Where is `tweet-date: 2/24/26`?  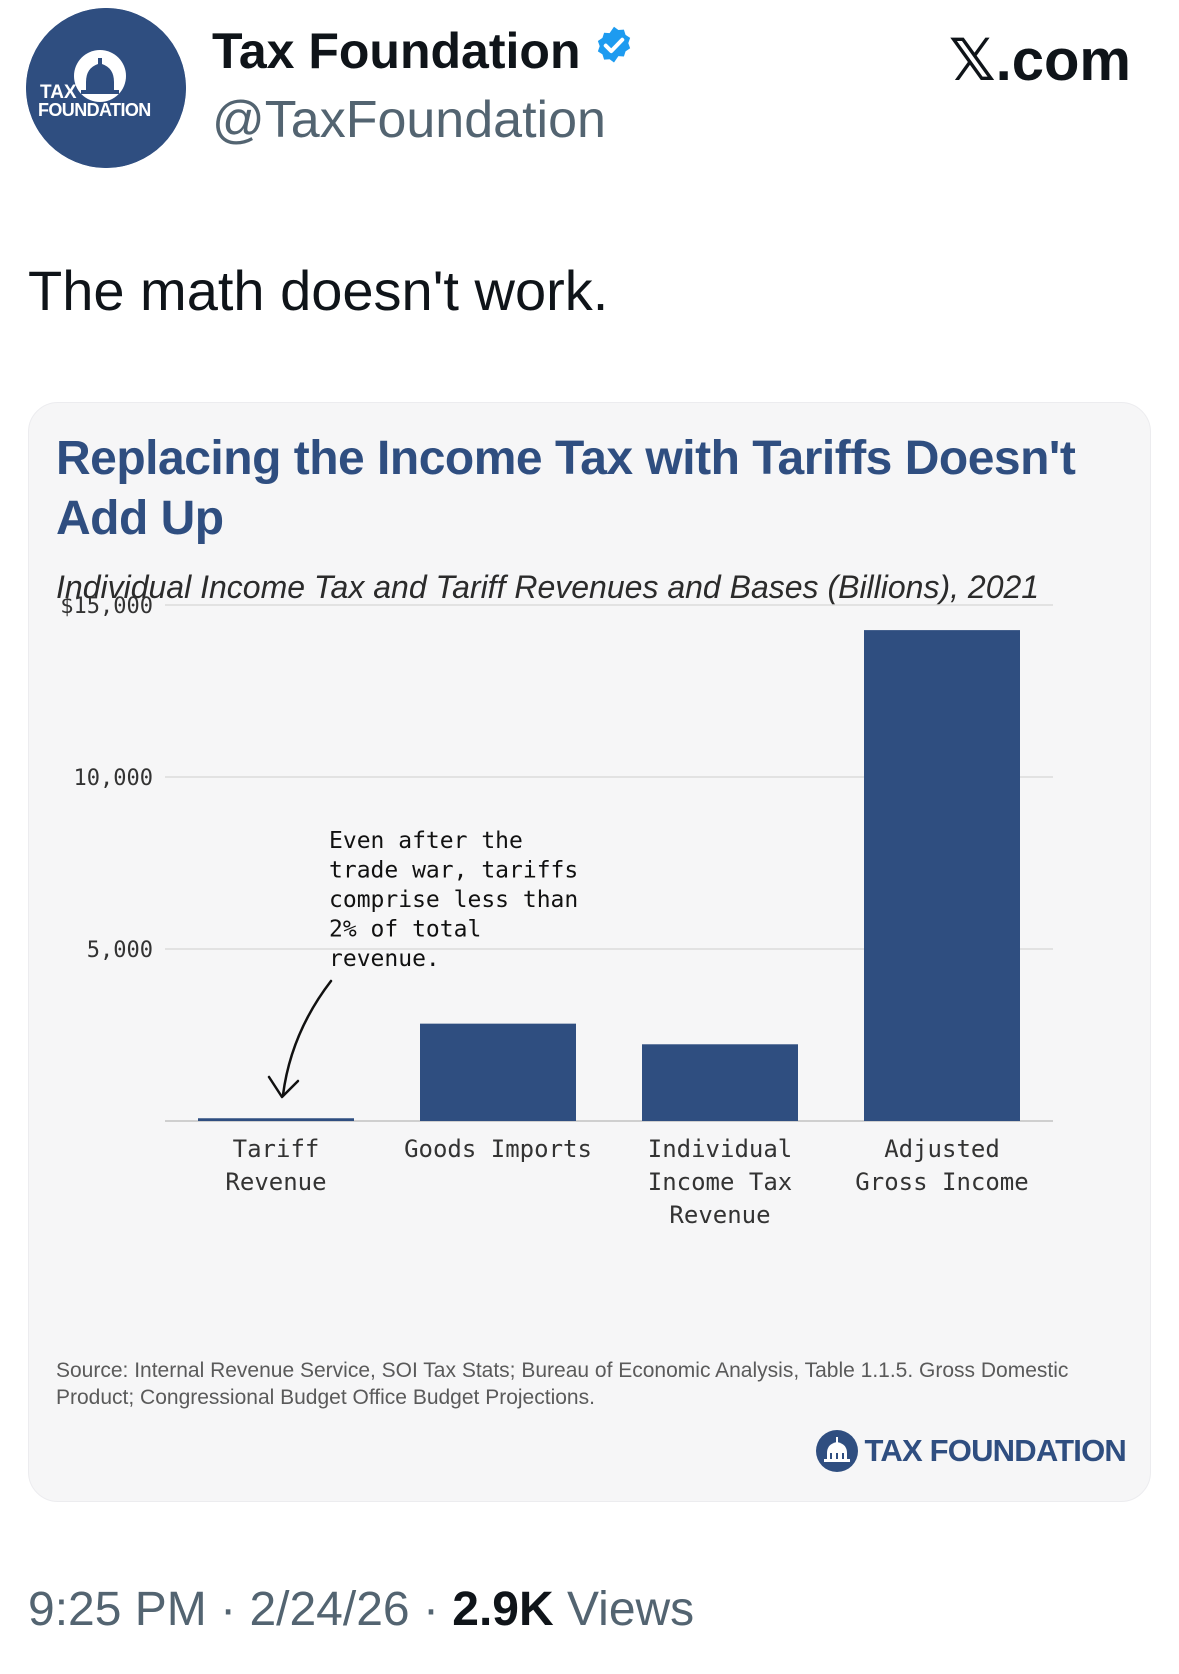 tweet-date: 2/24/26 is located at coordinates (329, 1609).